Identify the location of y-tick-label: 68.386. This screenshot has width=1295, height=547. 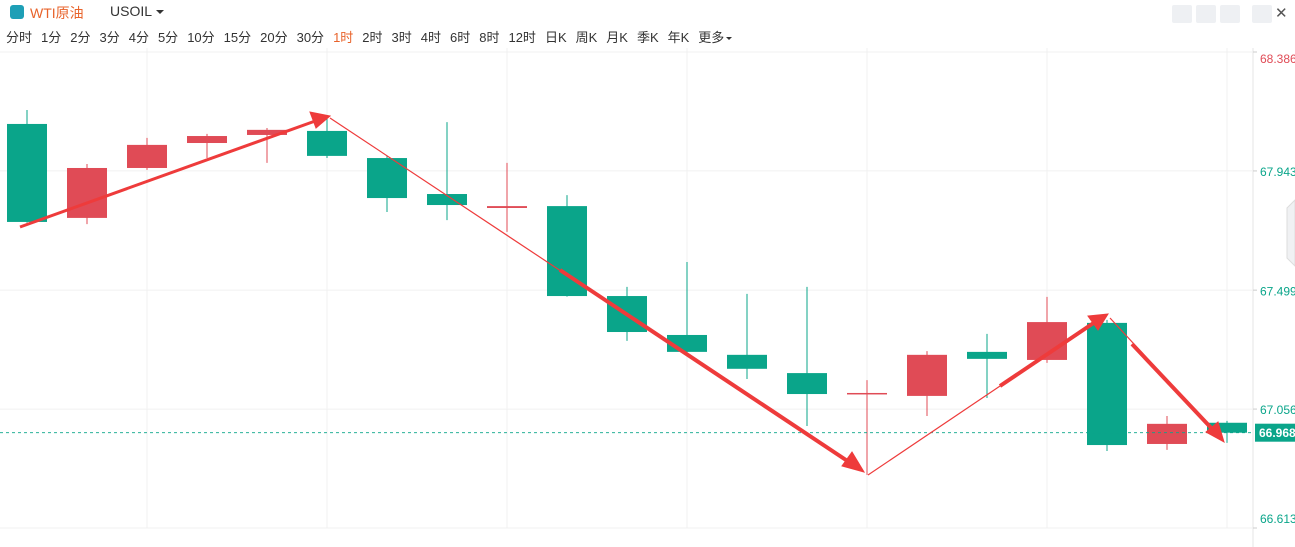
(1277, 59).